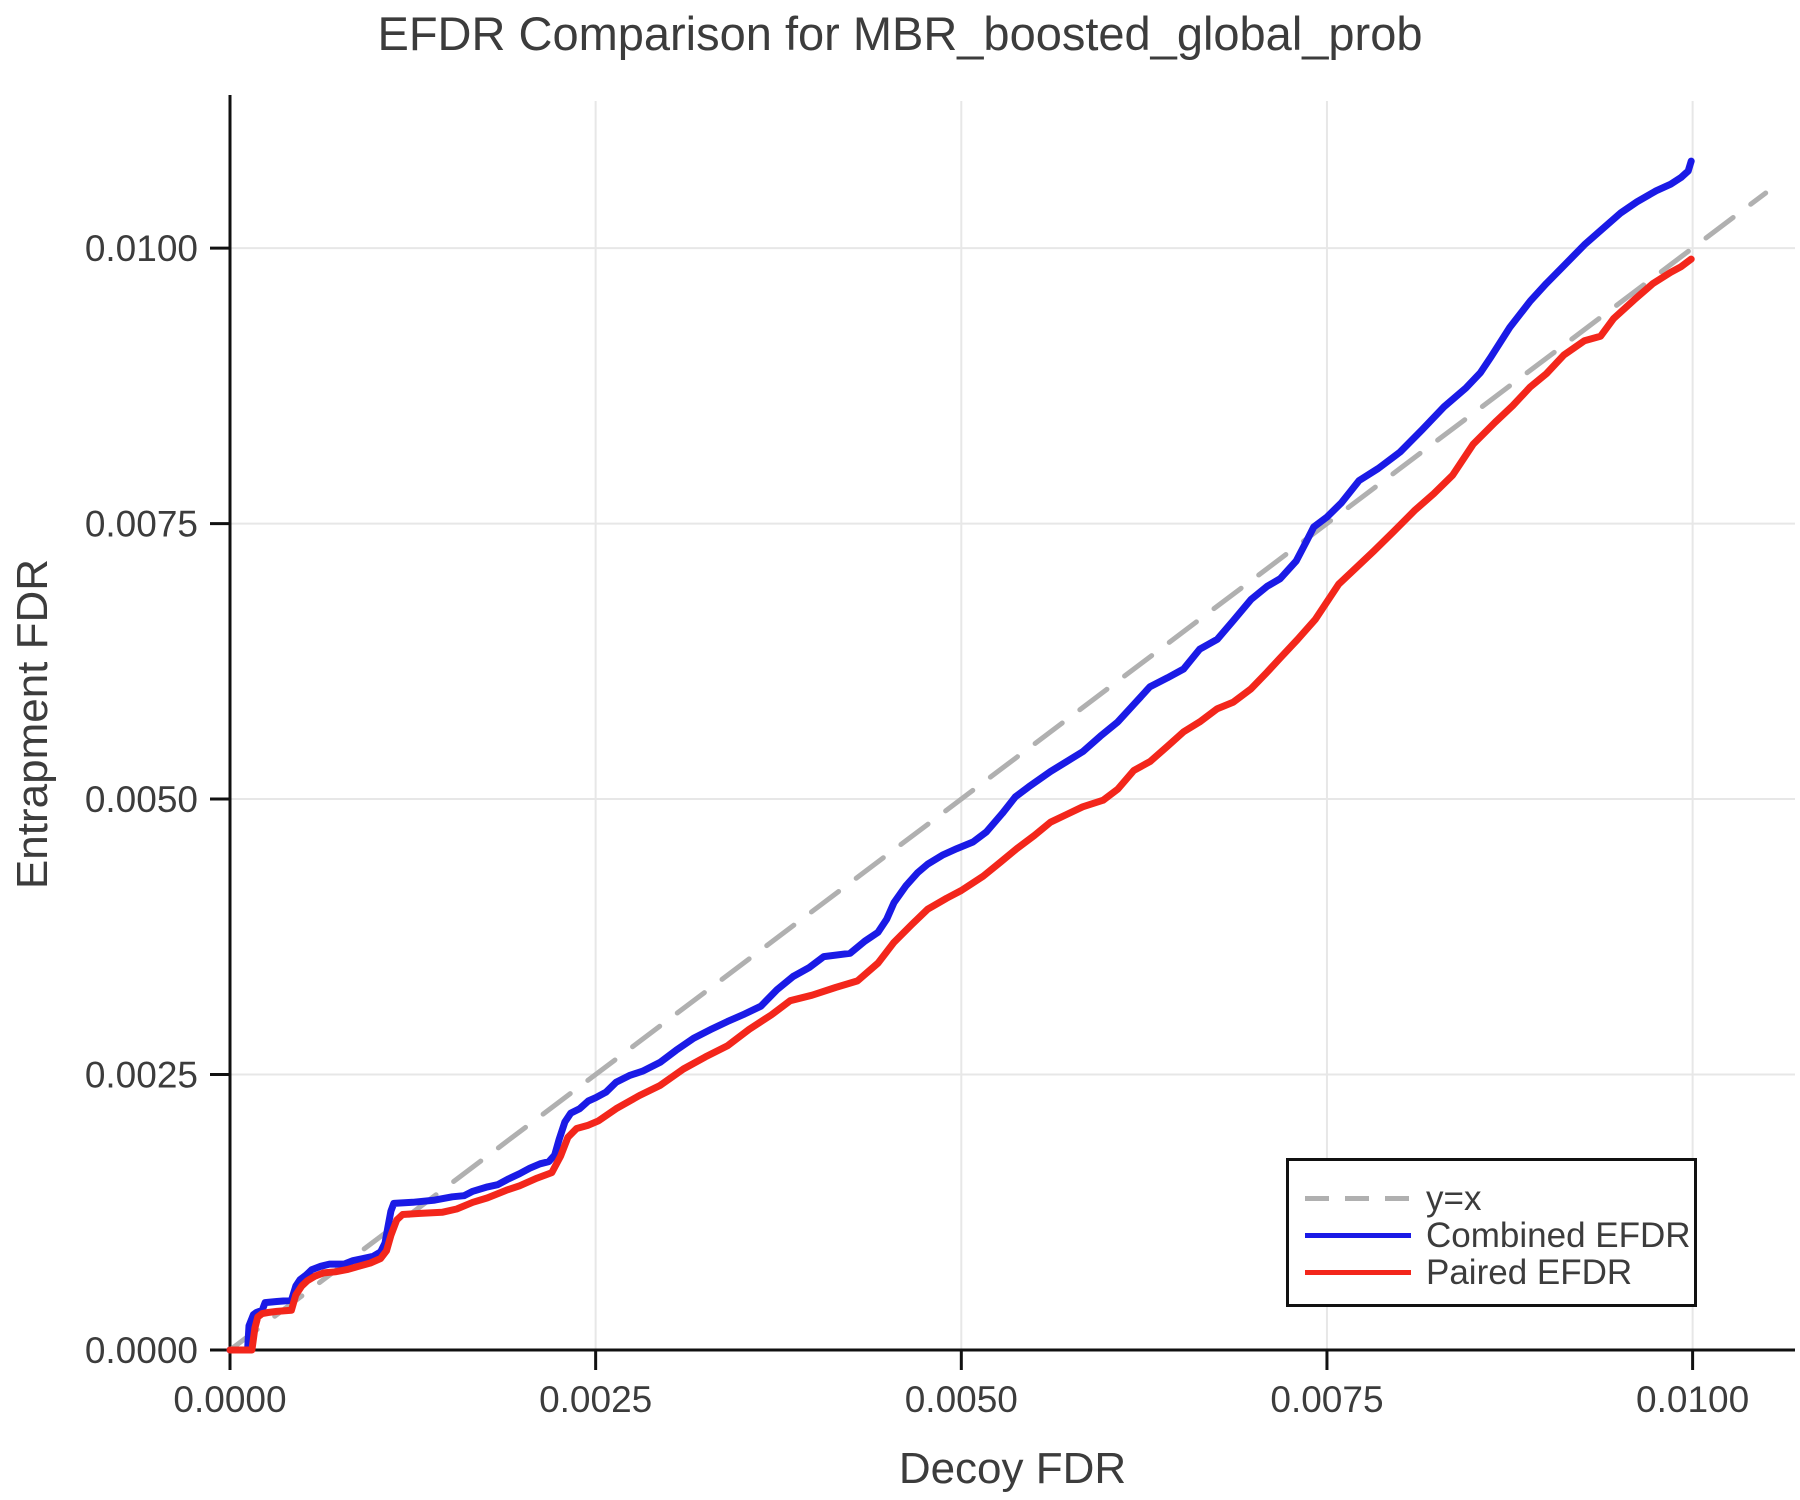 This screenshot has height=1500, width=1800. I want to click on y-tick-label: 0.0075, so click(141, 524).